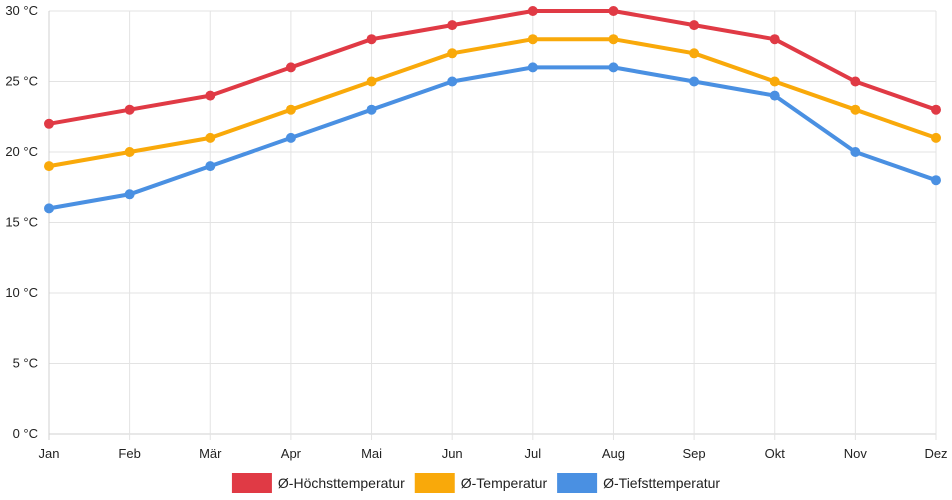 Image resolution: width=952 pixels, height=500 pixels. I want to click on x-tick-label: Mai, so click(371, 453).